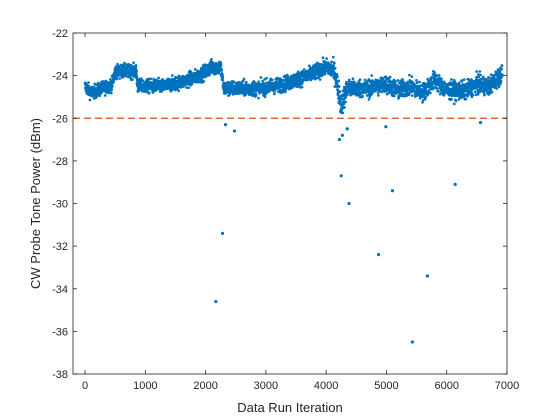 The image size is (560, 420). Describe the element at coordinates (507, 386) in the screenshot. I see `x-tick-label: 7000` at that location.